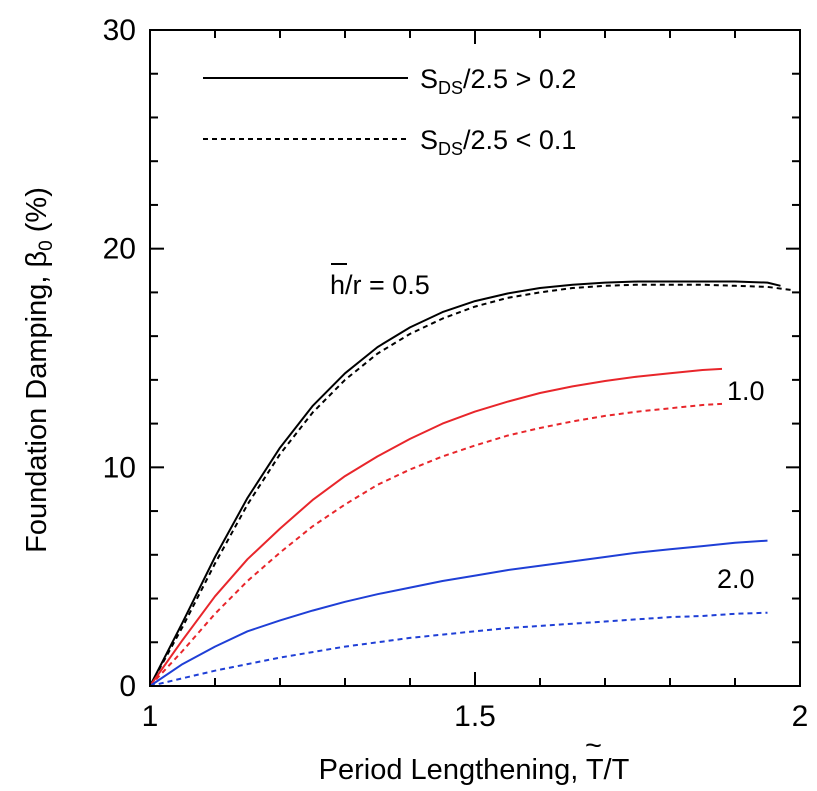 The height and width of the screenshot is (791, 817). Describe the element at coordinates (736, 579) in the screenshot. I see `annotation-2-0: 2.0` at that location.